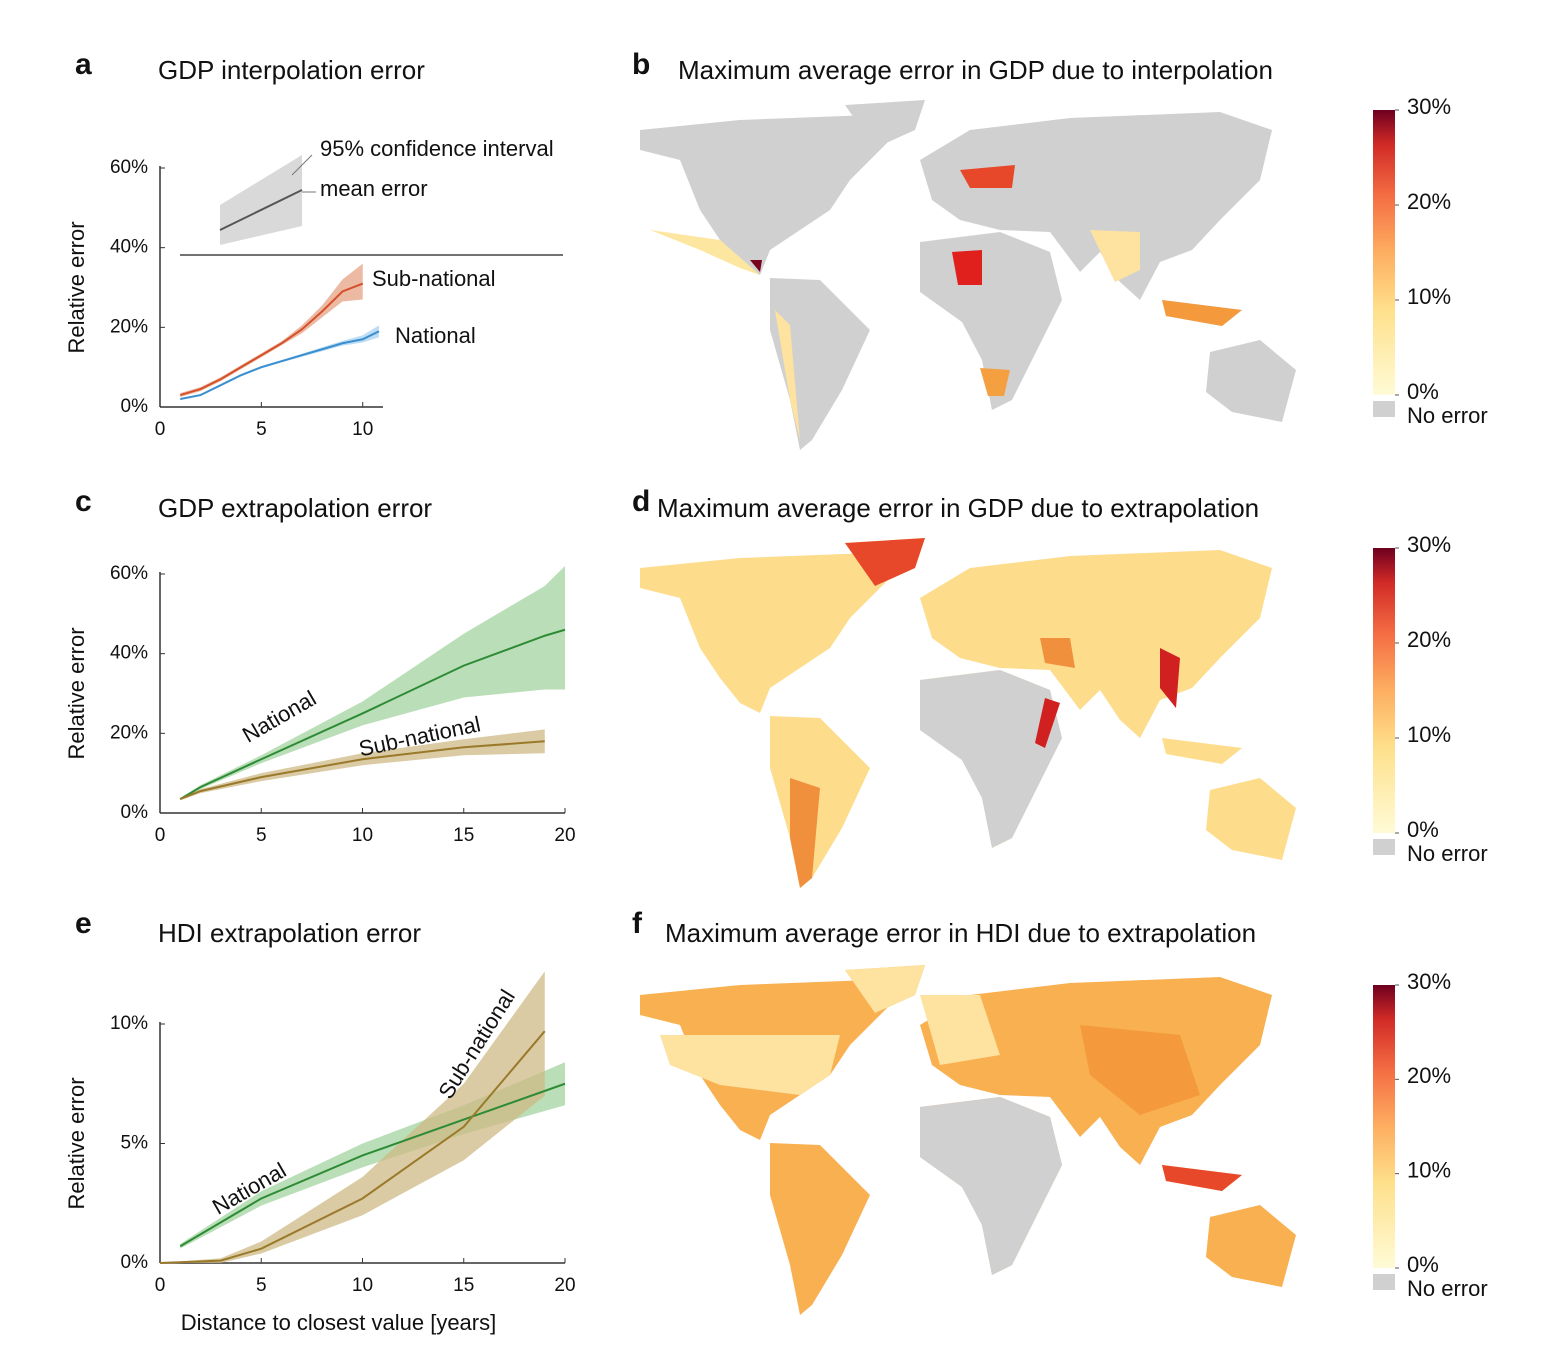 The image size is (1568, 1369). I want to click on series-label: Sub-national, so click(434, 278).